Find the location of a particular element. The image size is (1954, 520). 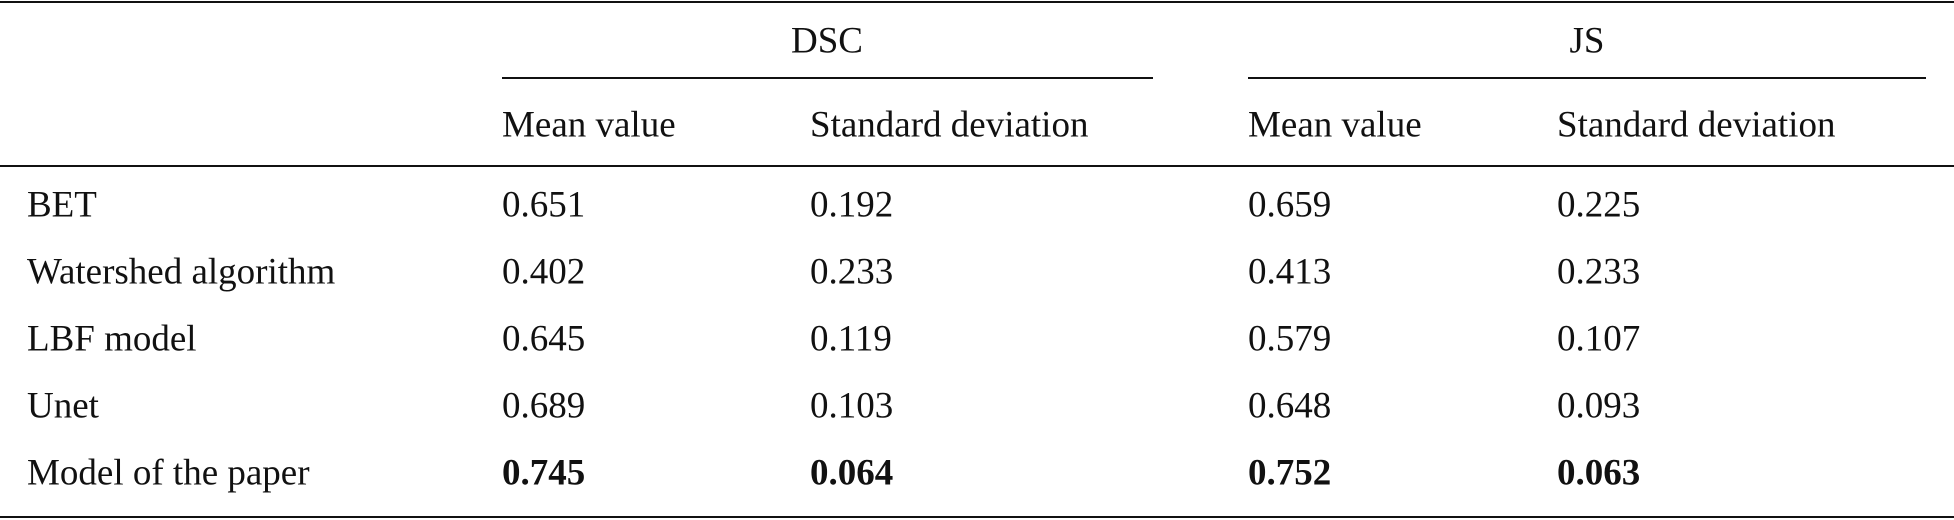

cell: 0.648 is located at coordinates (1289, 405).